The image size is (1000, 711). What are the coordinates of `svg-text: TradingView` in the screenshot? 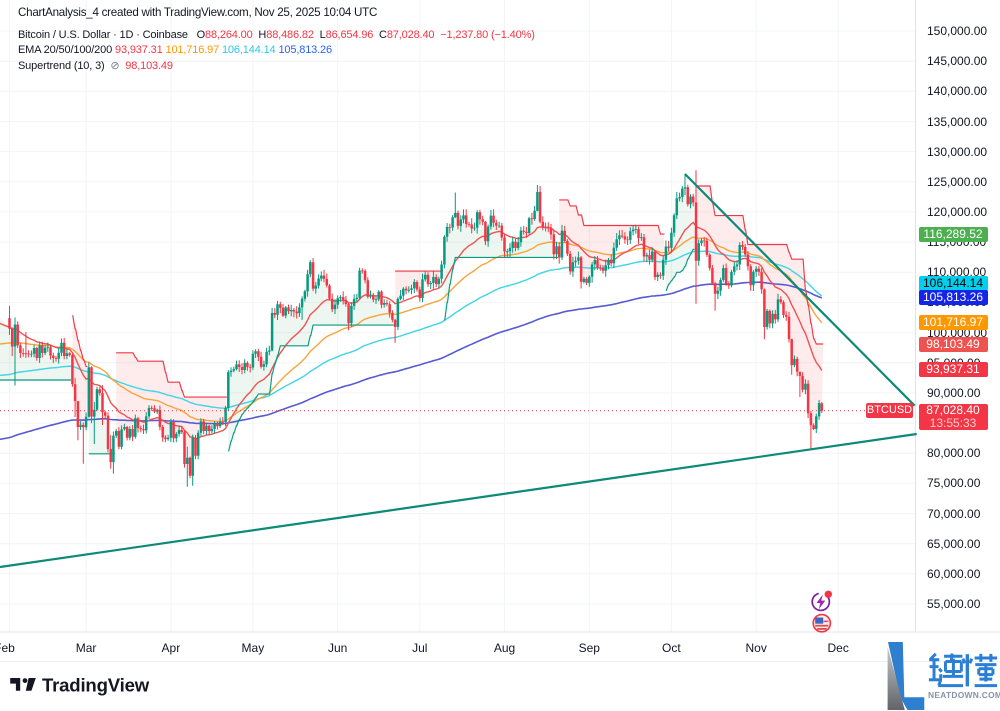 It's located at (96, 685).